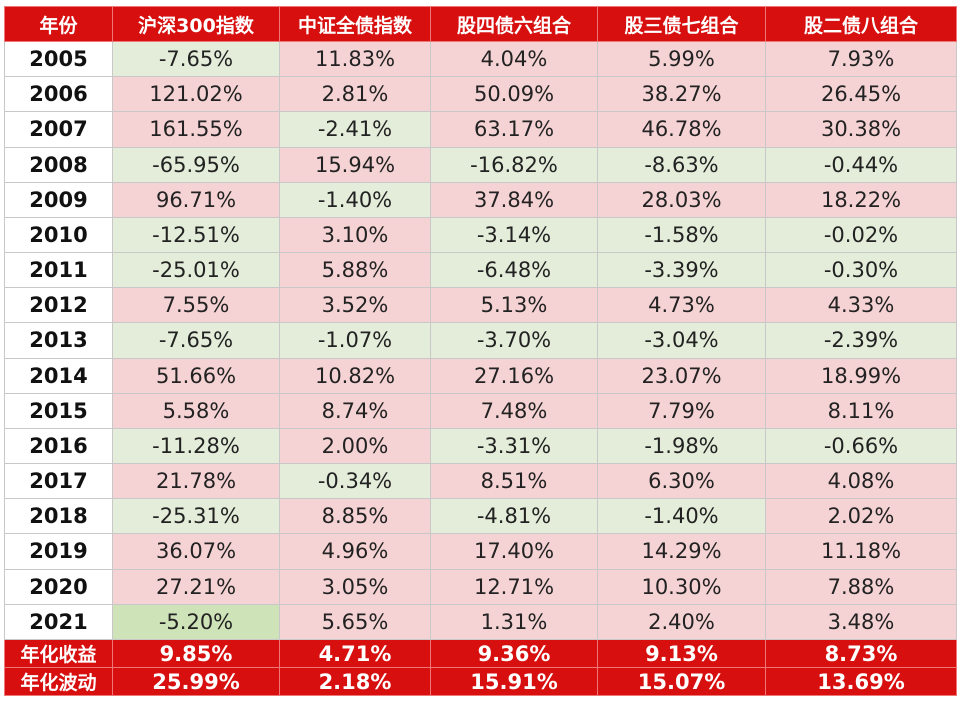 This screenshot has height=702, width=961. I want to click on value-cell: -25.01%, so click(196, 270).